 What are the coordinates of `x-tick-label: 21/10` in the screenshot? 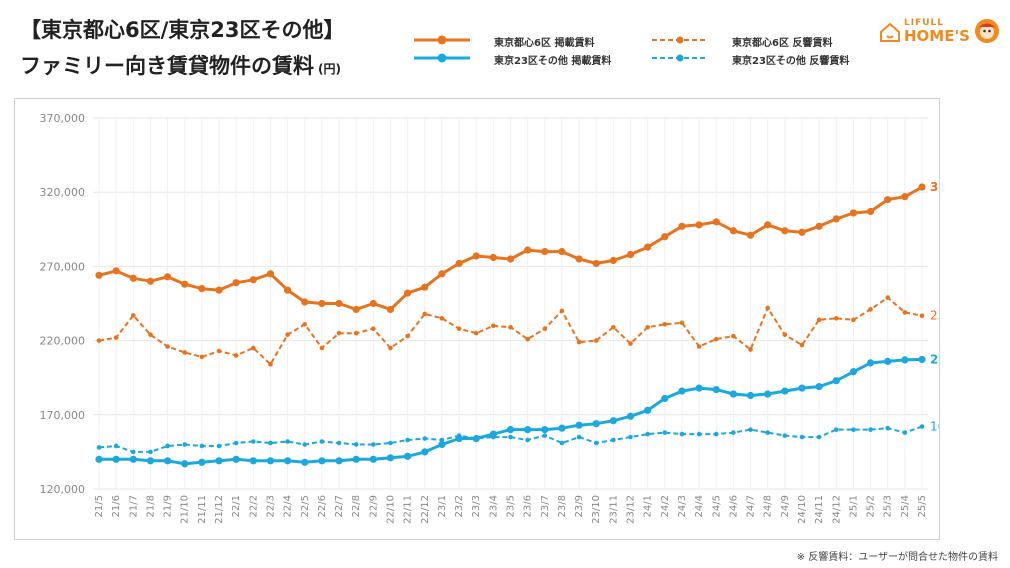 It's located at (185, 509).